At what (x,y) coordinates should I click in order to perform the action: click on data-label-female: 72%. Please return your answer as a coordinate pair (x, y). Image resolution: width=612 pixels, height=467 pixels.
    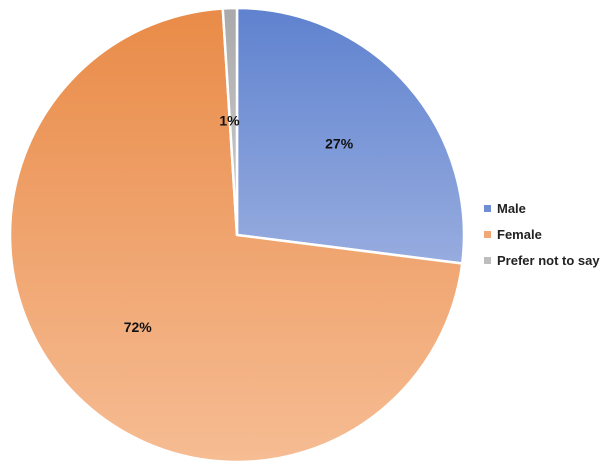
    Looking at the image, I should click on (138, 327).